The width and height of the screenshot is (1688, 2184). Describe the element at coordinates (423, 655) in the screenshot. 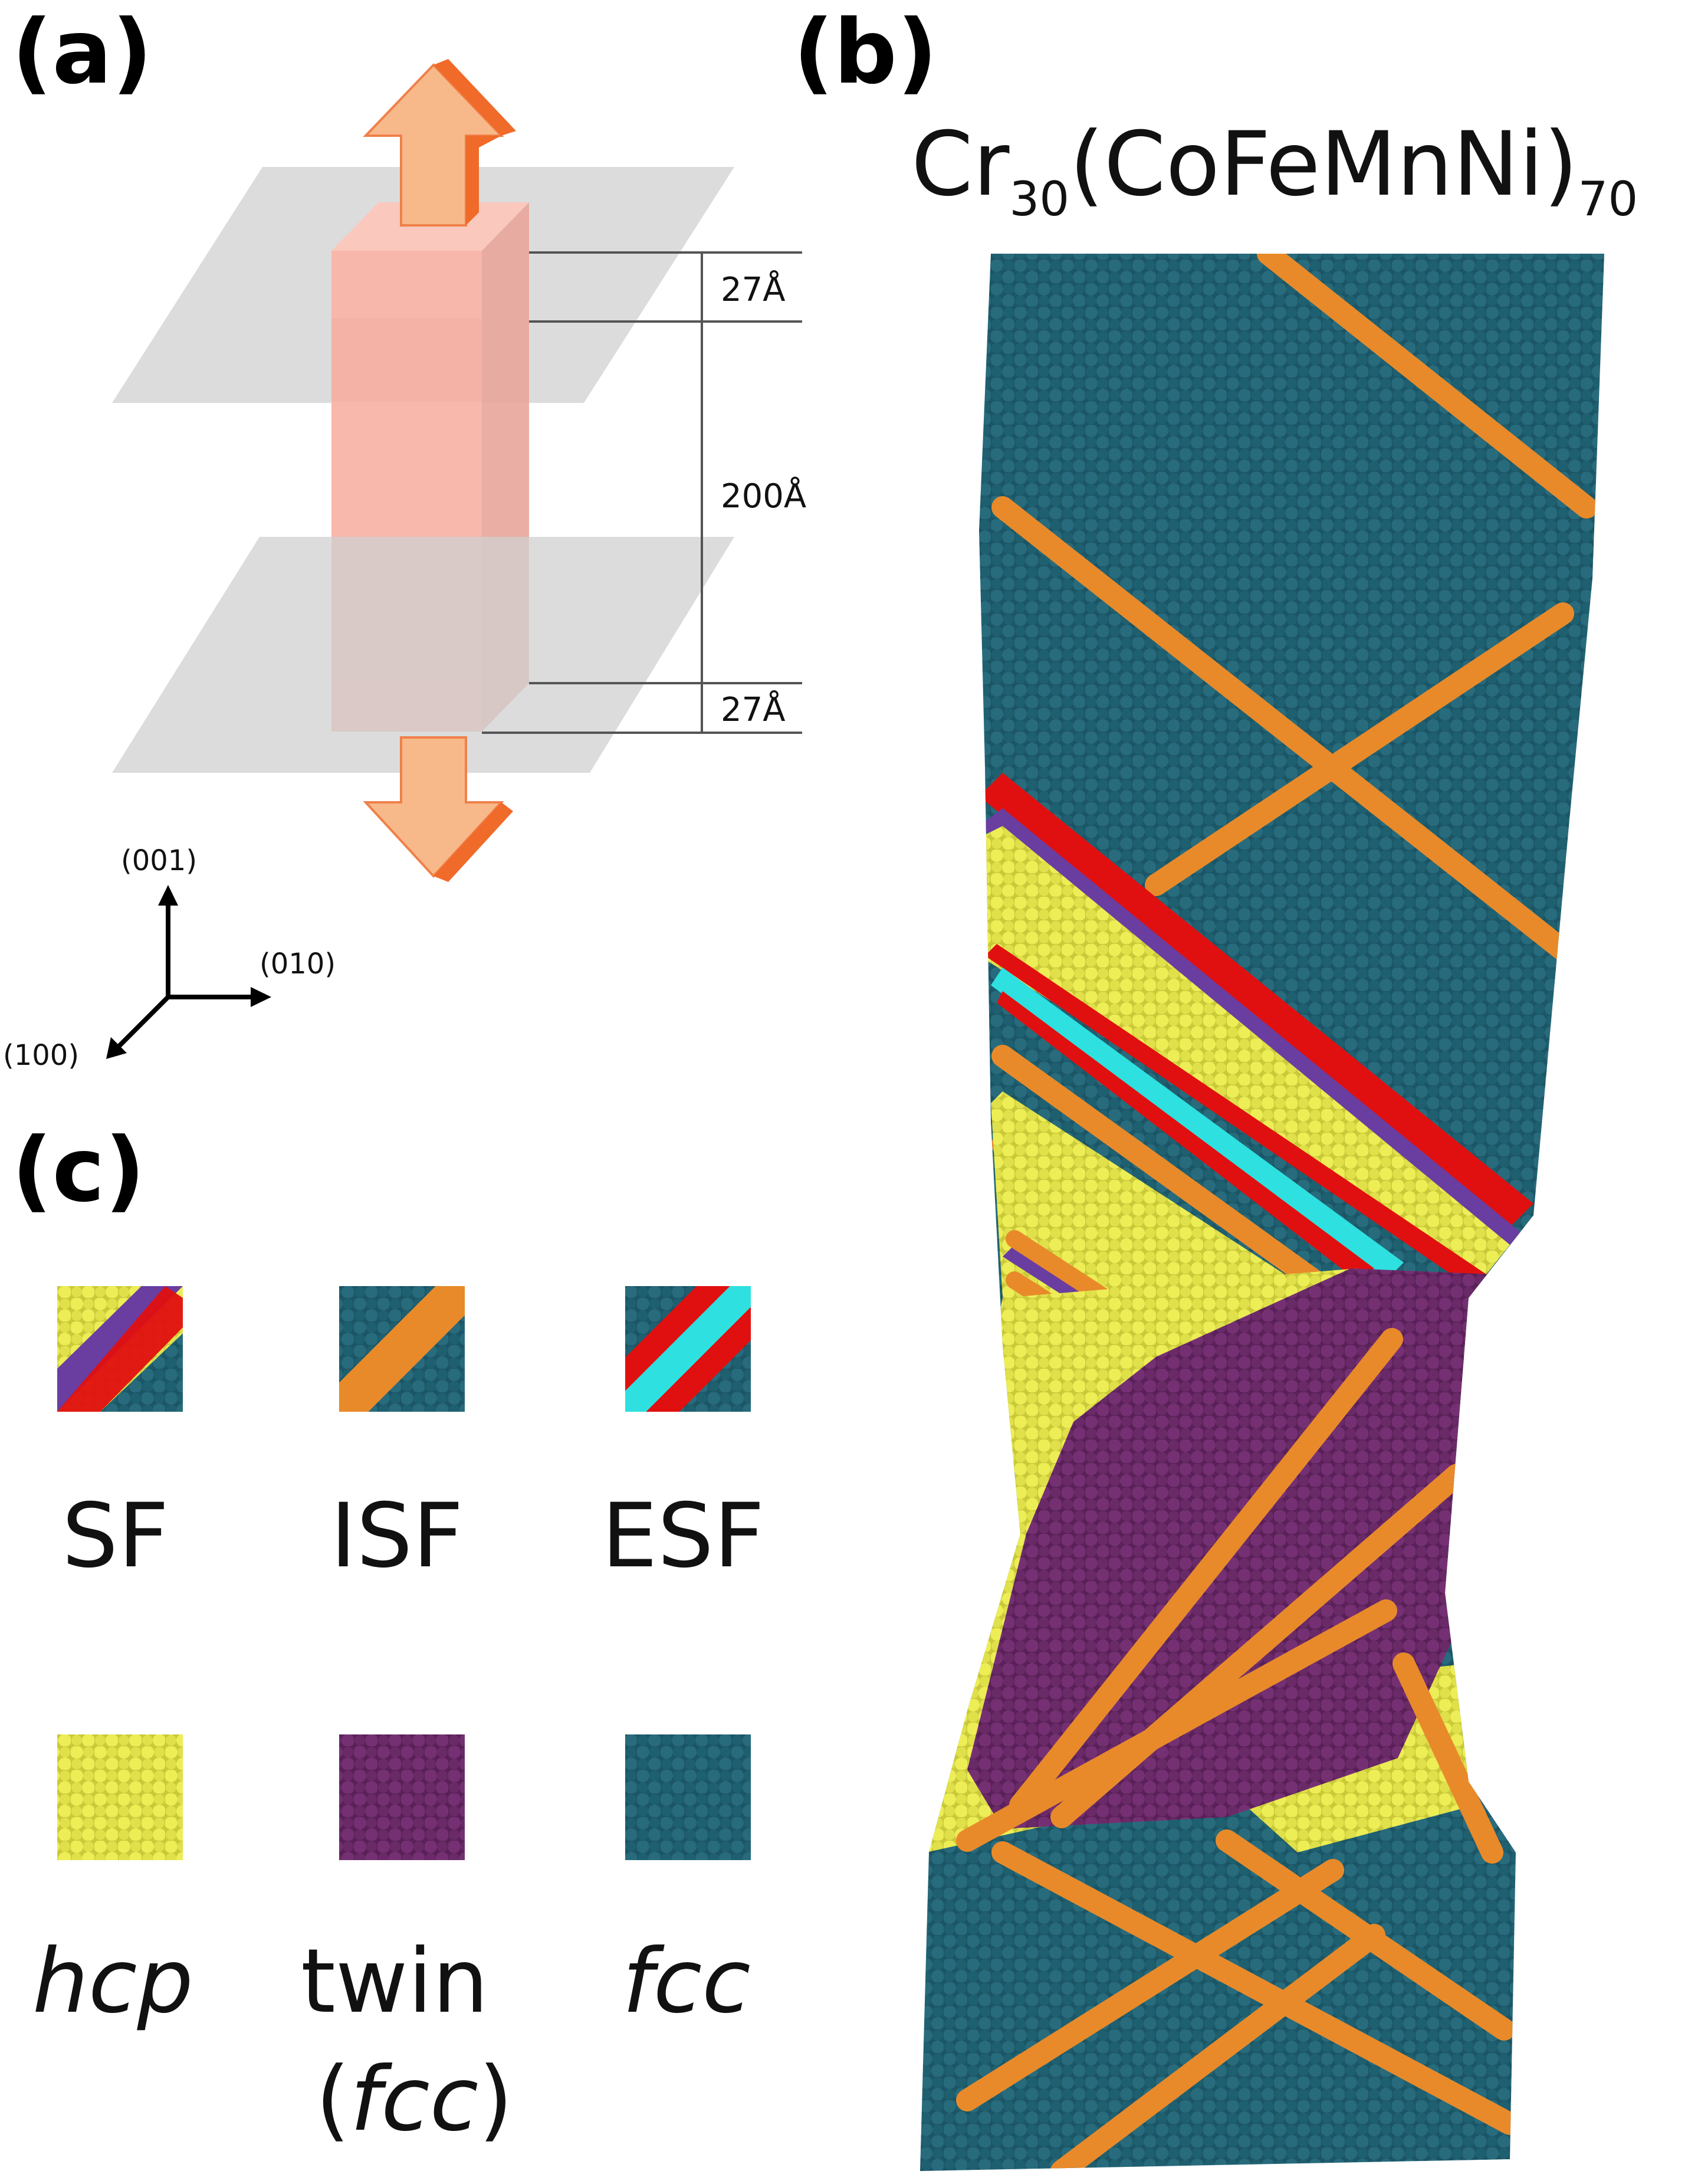

I see `bottom-plane` at that location.